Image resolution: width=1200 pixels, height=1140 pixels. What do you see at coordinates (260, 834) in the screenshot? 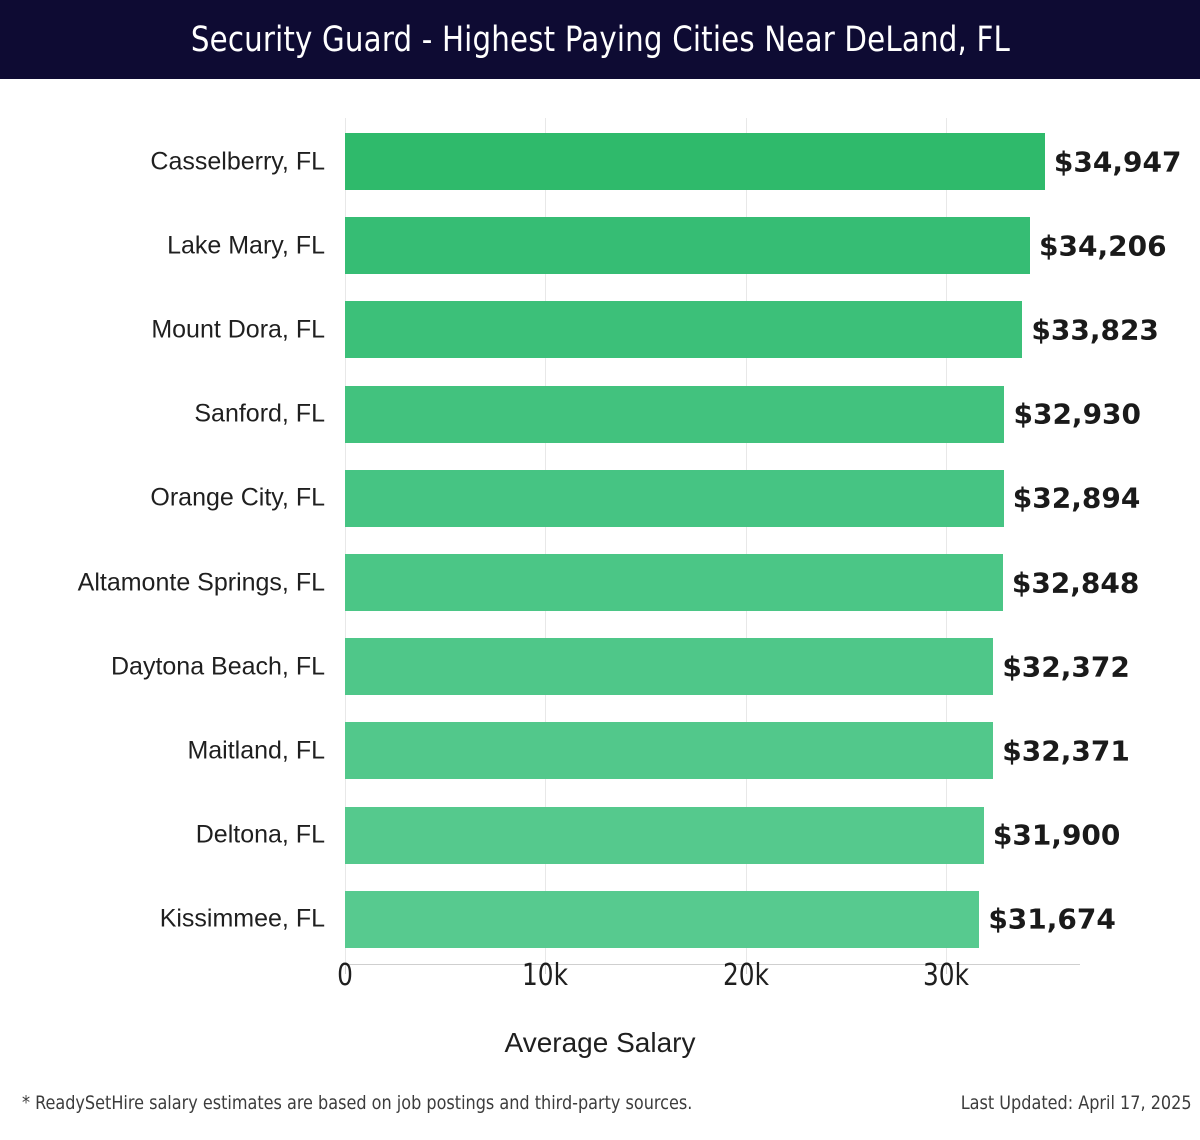
I see `y-axis-category-label: Deltona, FL` at bounding box center [260, 834].